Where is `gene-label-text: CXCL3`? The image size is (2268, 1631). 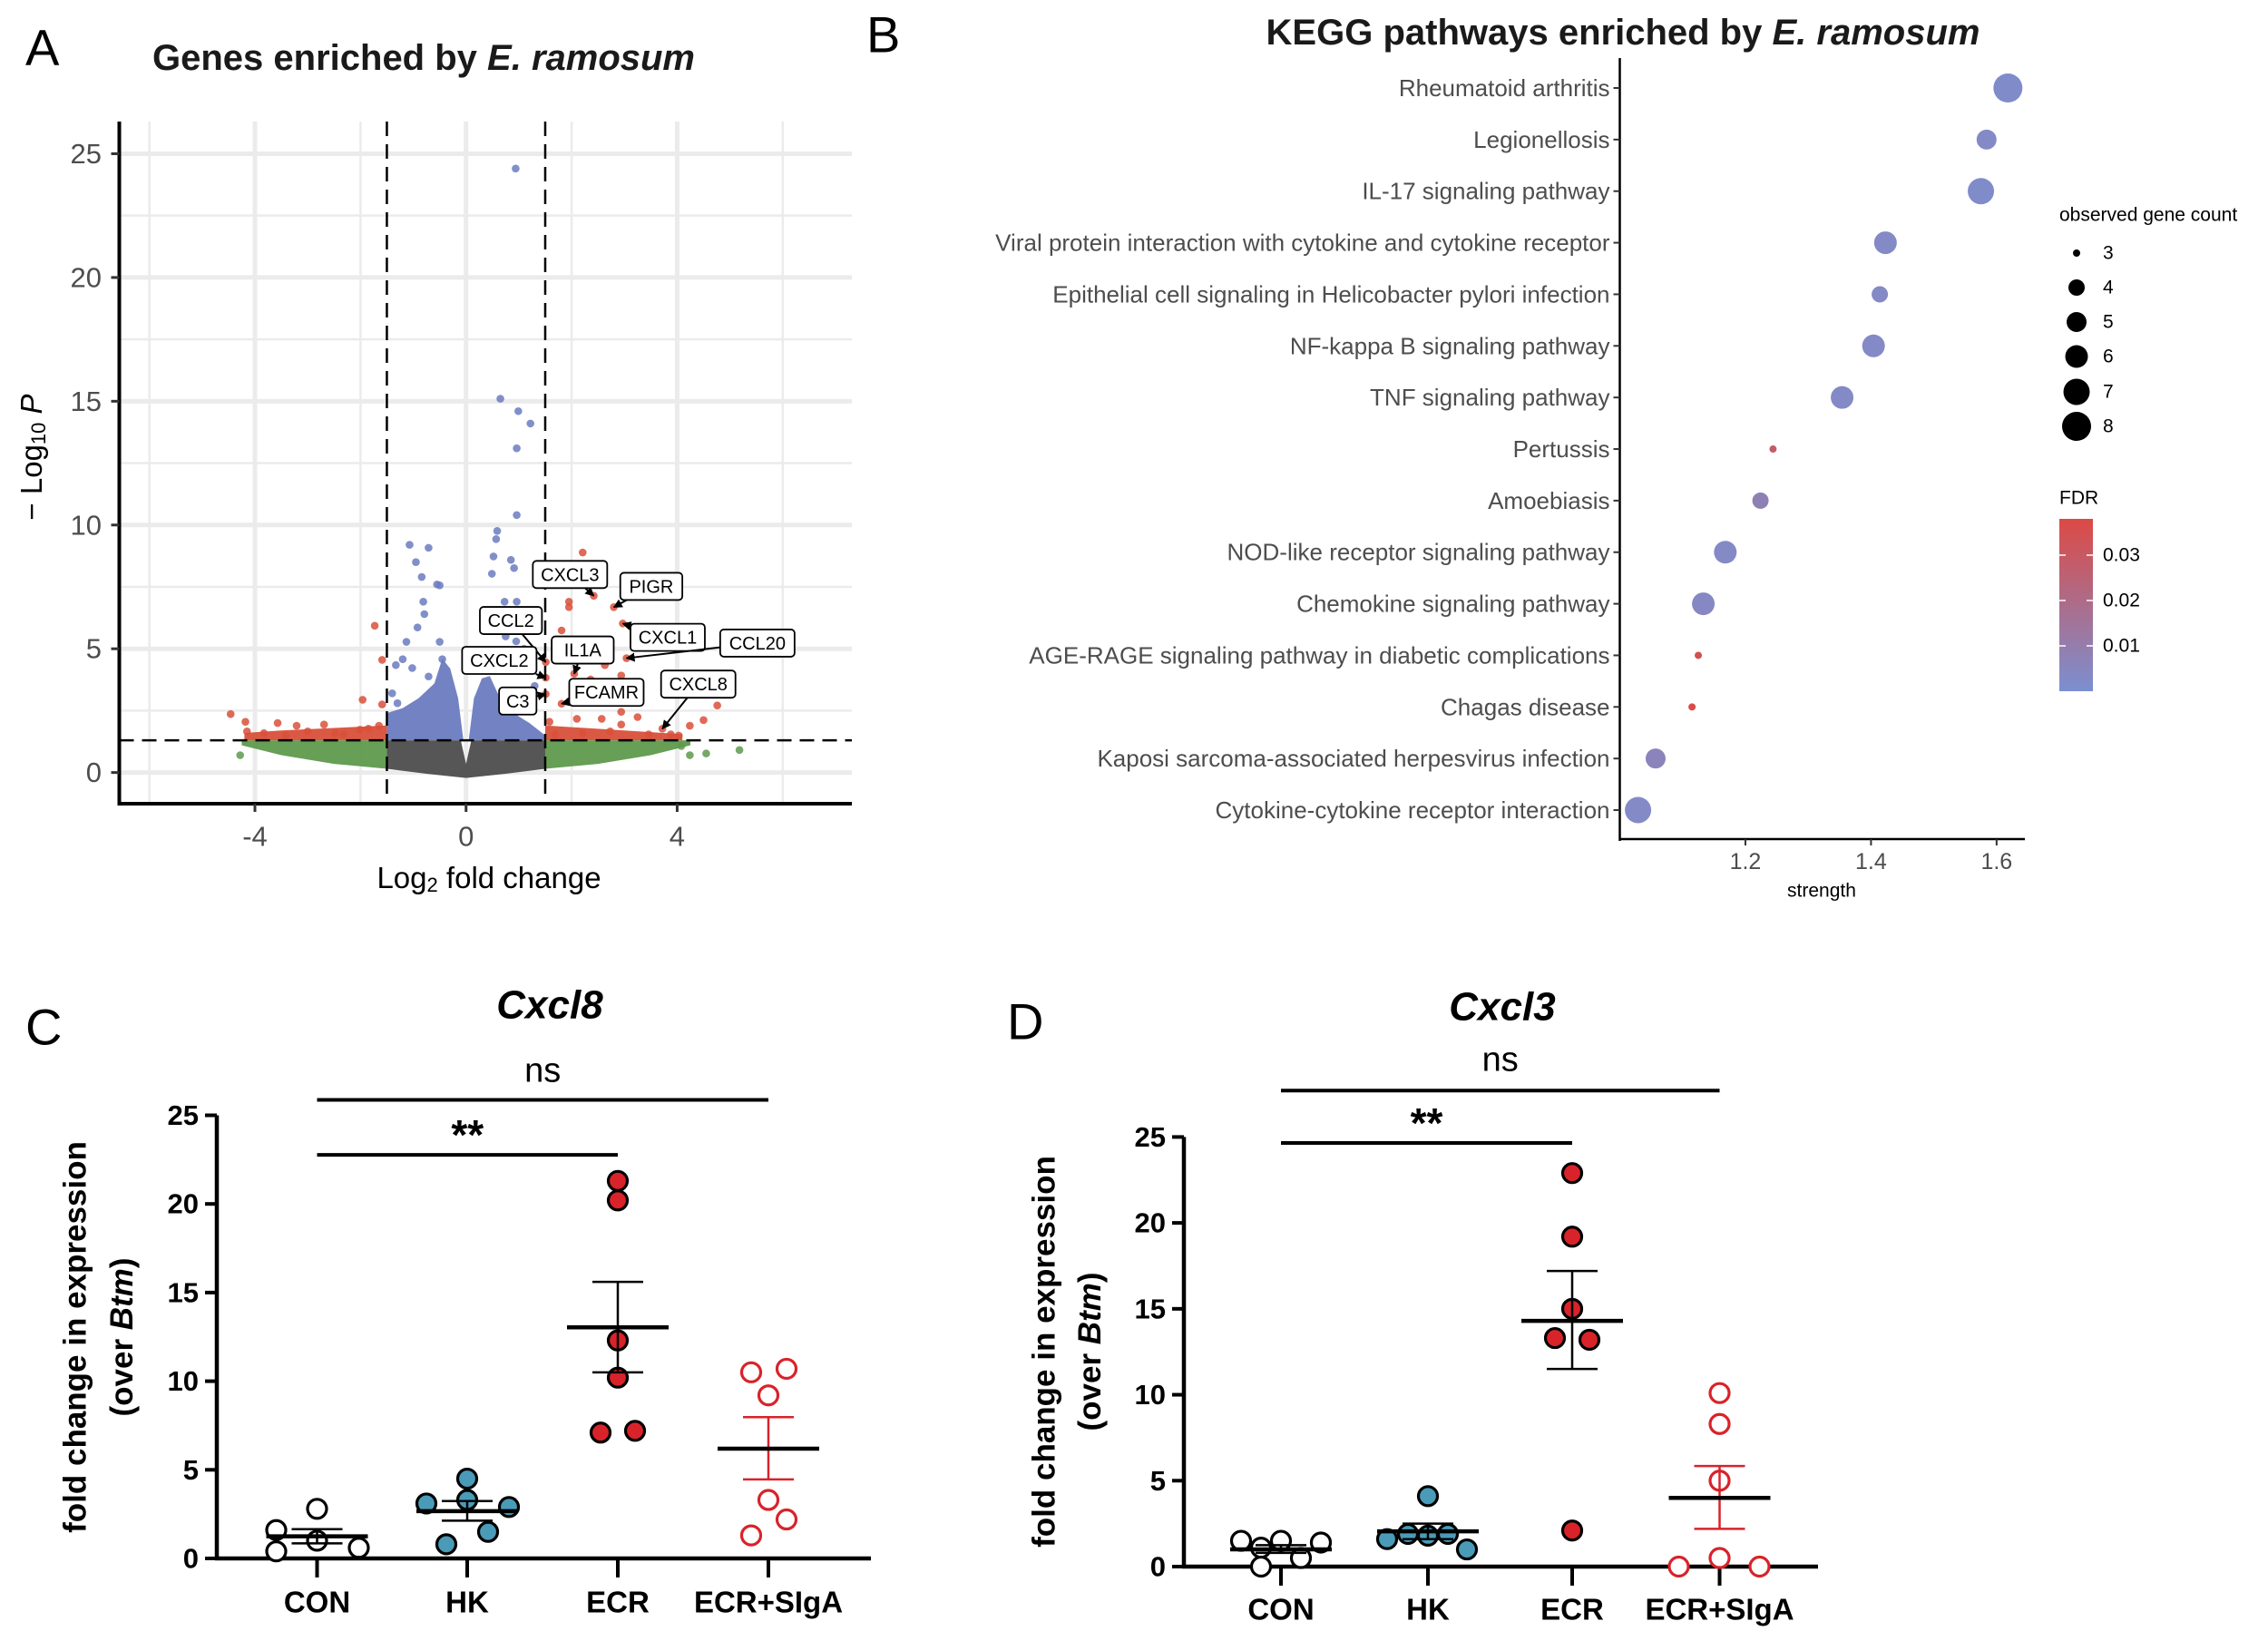 gene-label-text: CXCL3 is located at coordinates (570, 575).